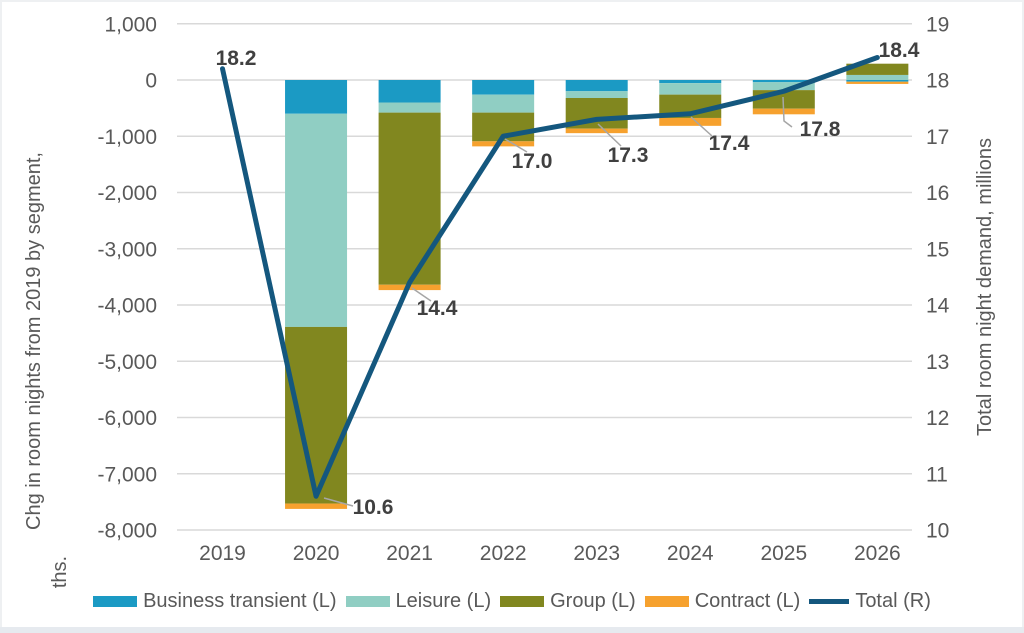  Describe the element at coordinates (34, 341) in the screenshot. I see `left-axis-title-line1: Chg in room nights from 2019 by segment,` at that location.